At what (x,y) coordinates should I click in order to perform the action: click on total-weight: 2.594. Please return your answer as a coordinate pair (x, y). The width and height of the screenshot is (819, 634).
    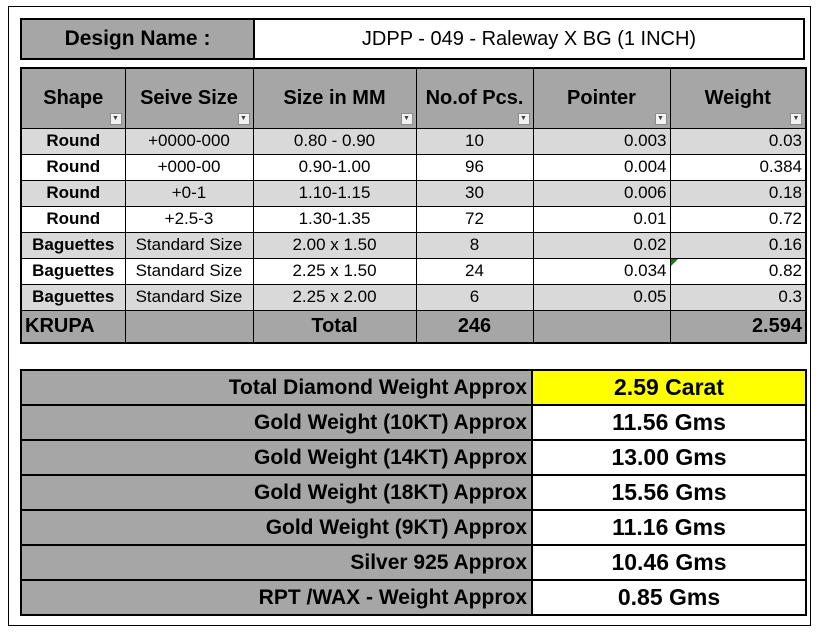
    Looking at the image, I should click on (738, 326).